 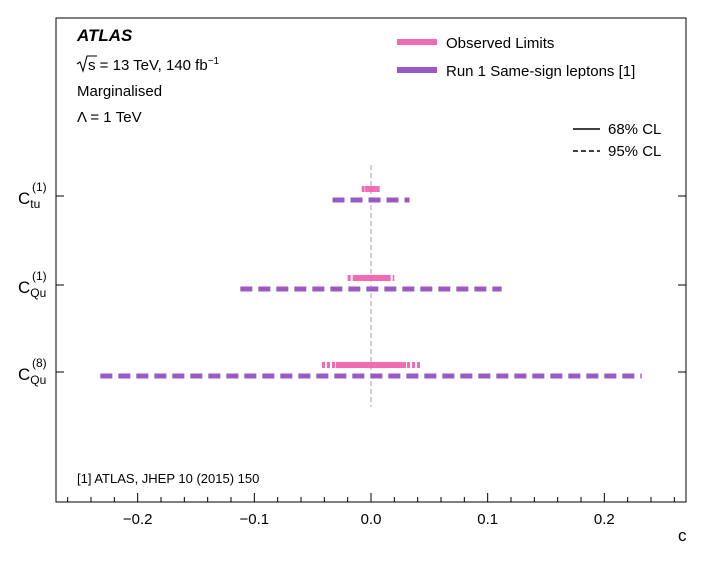 What do you see at coordinates (255, 519) in the screenshot?
I see `x-tick-label: −0.1` at bounding box center [255, 519].